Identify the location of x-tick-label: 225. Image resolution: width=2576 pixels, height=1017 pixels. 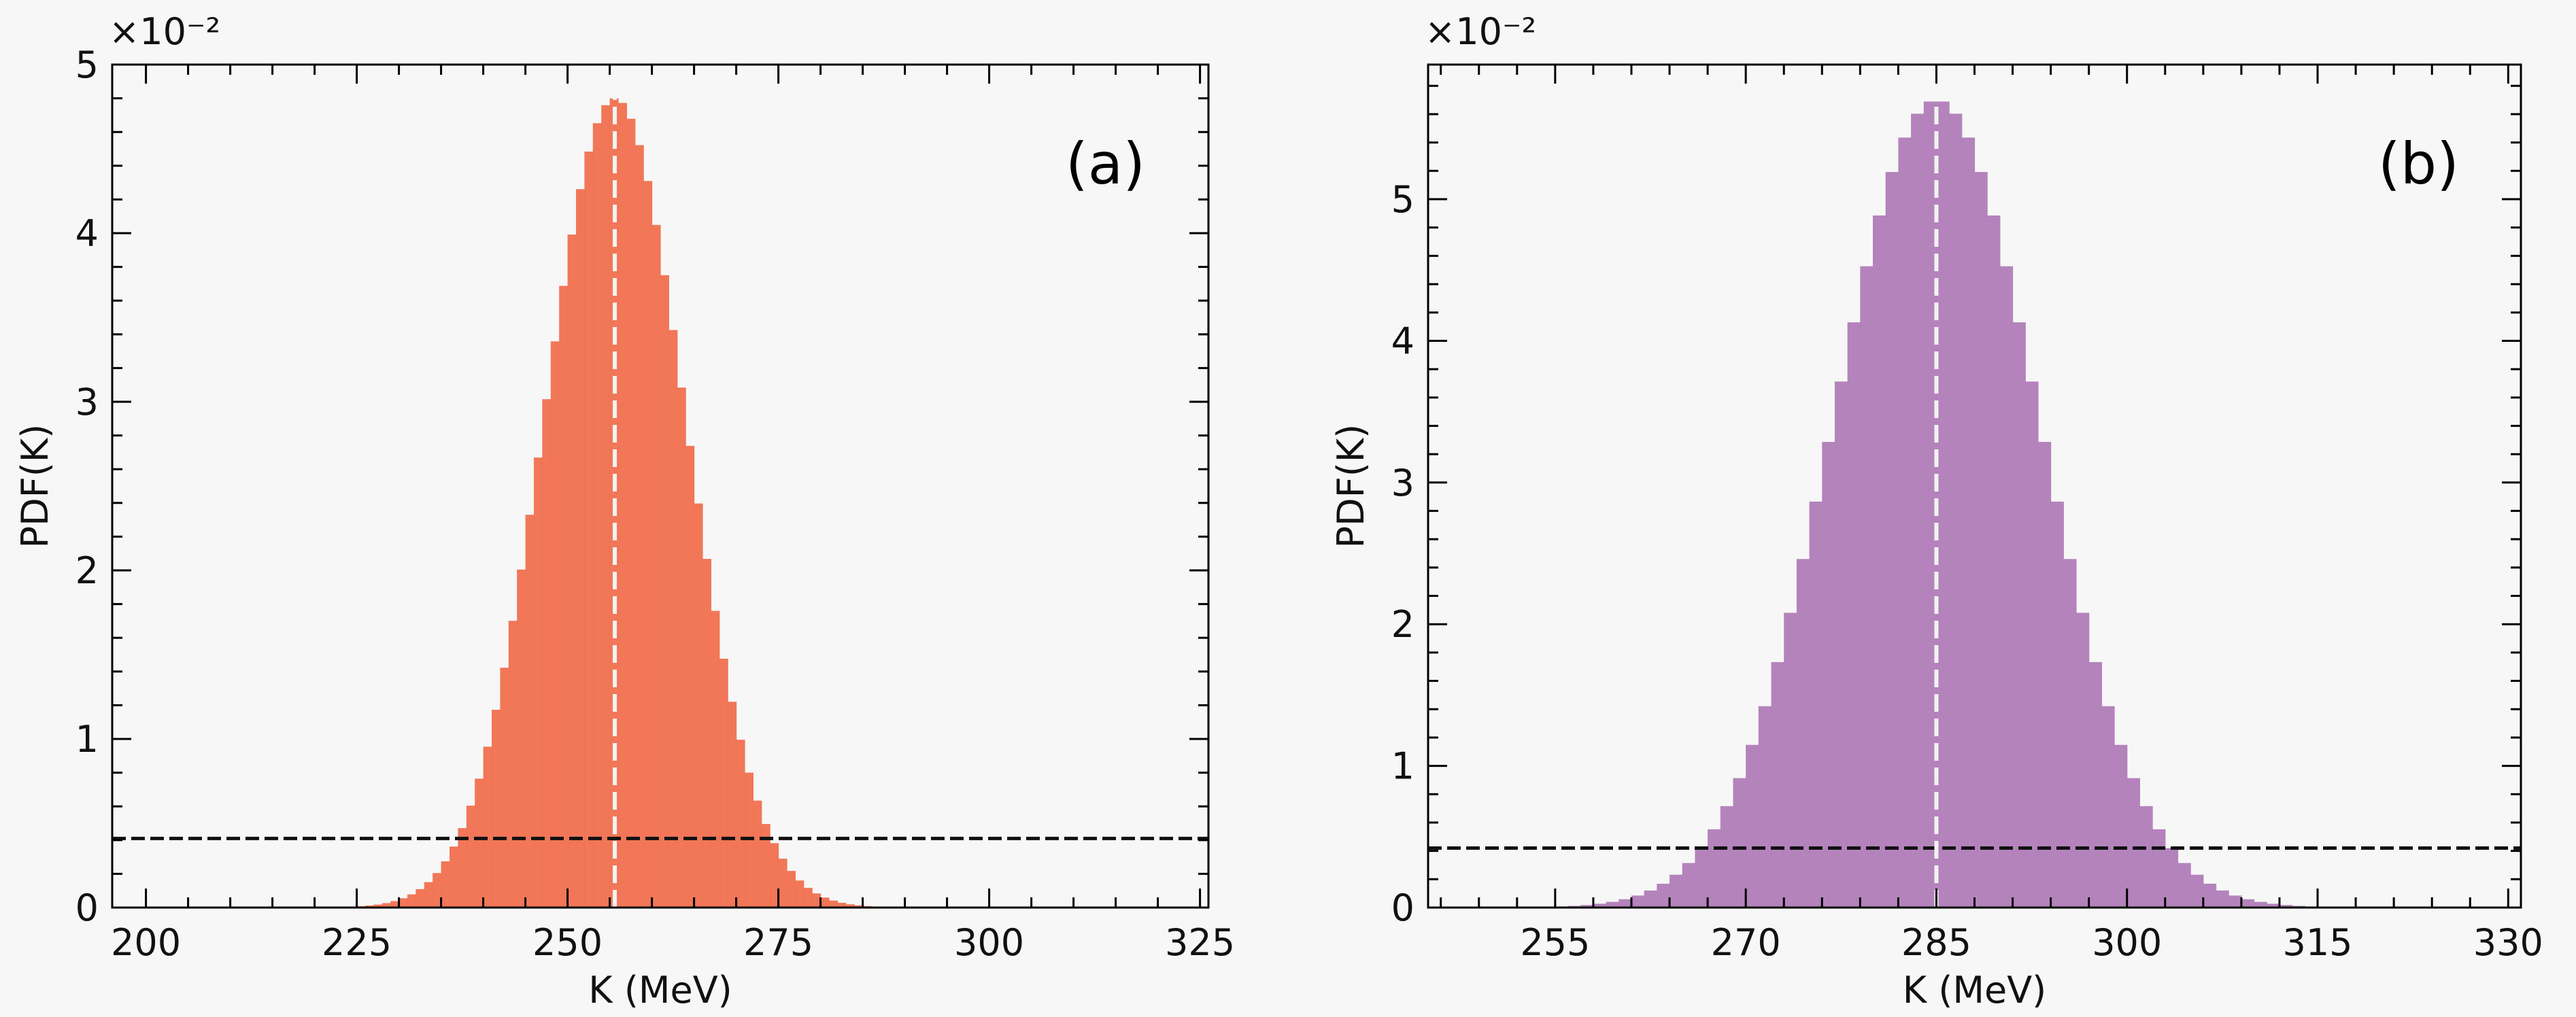
(357, 942).